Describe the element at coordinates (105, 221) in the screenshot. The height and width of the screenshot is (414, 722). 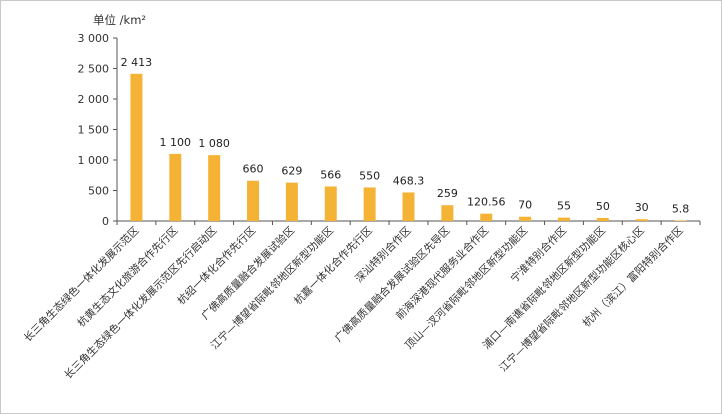
I see `y-tick-label: 0` at that location.